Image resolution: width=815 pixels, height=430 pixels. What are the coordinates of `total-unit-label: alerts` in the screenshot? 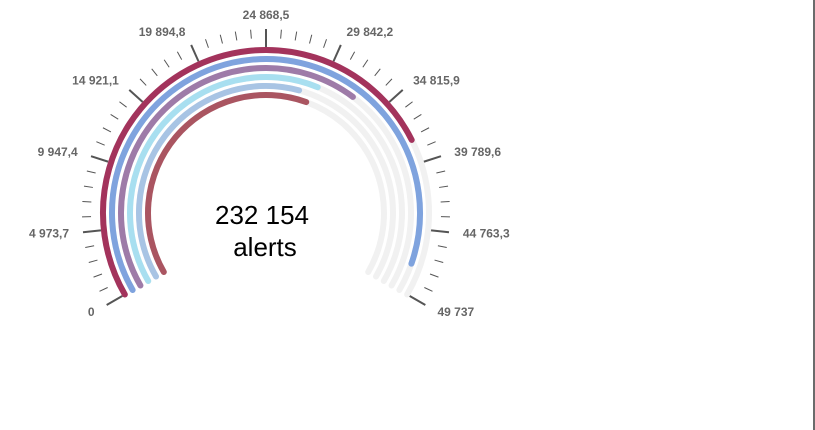 It's located at (265, 247).